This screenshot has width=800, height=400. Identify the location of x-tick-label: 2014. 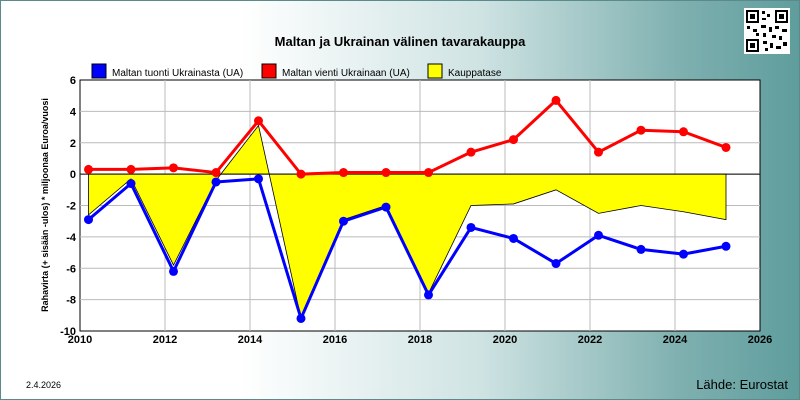
(250, 340).